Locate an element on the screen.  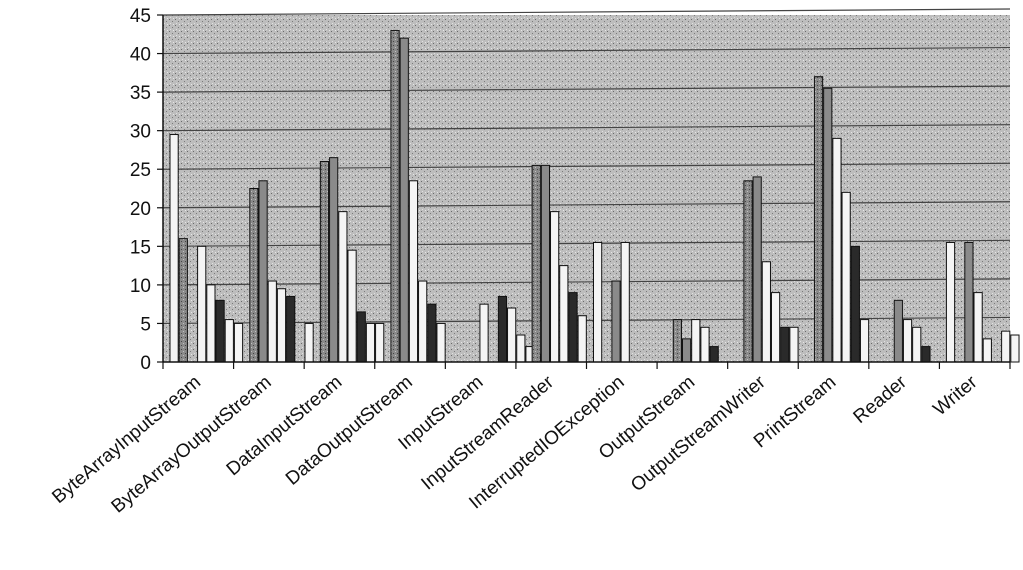
category-label: Writer is located at coordinates (955, 395).